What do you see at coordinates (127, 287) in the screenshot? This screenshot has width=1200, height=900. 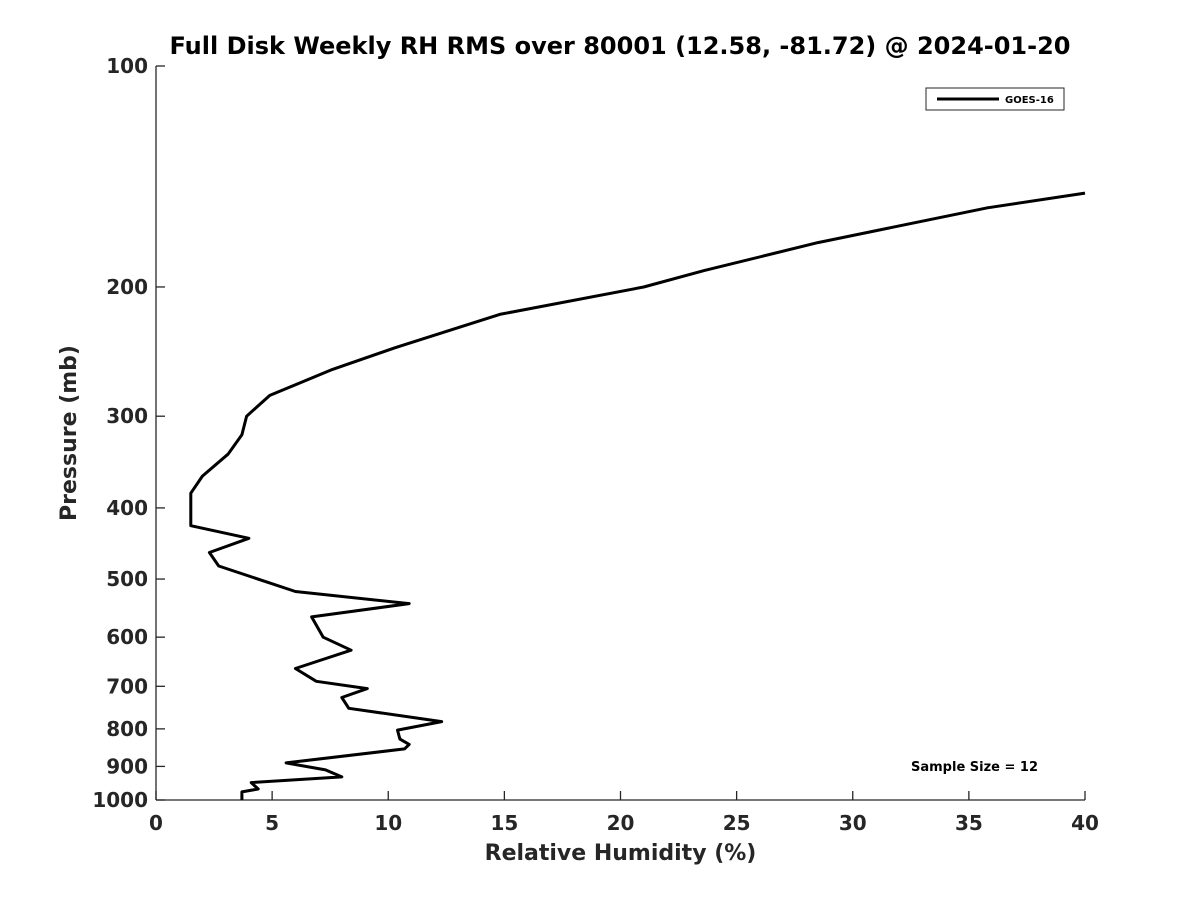 I see `y-tick-label: 200` at bounding box center [127, 287].